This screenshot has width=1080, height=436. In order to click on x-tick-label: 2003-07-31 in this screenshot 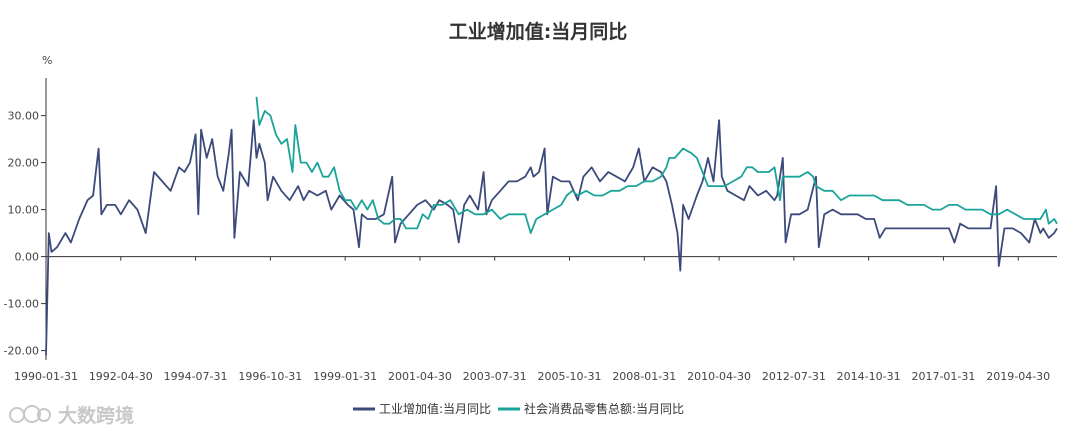, I will do `click(495, 376)`.